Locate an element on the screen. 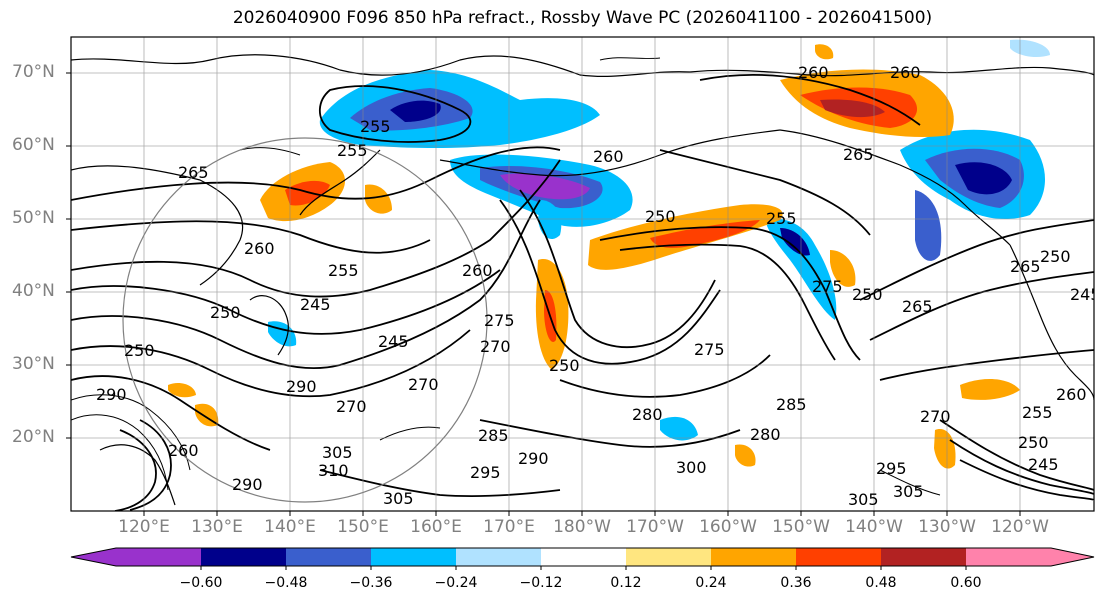  lat-label: 20°N is located at coordinates (33, 437).